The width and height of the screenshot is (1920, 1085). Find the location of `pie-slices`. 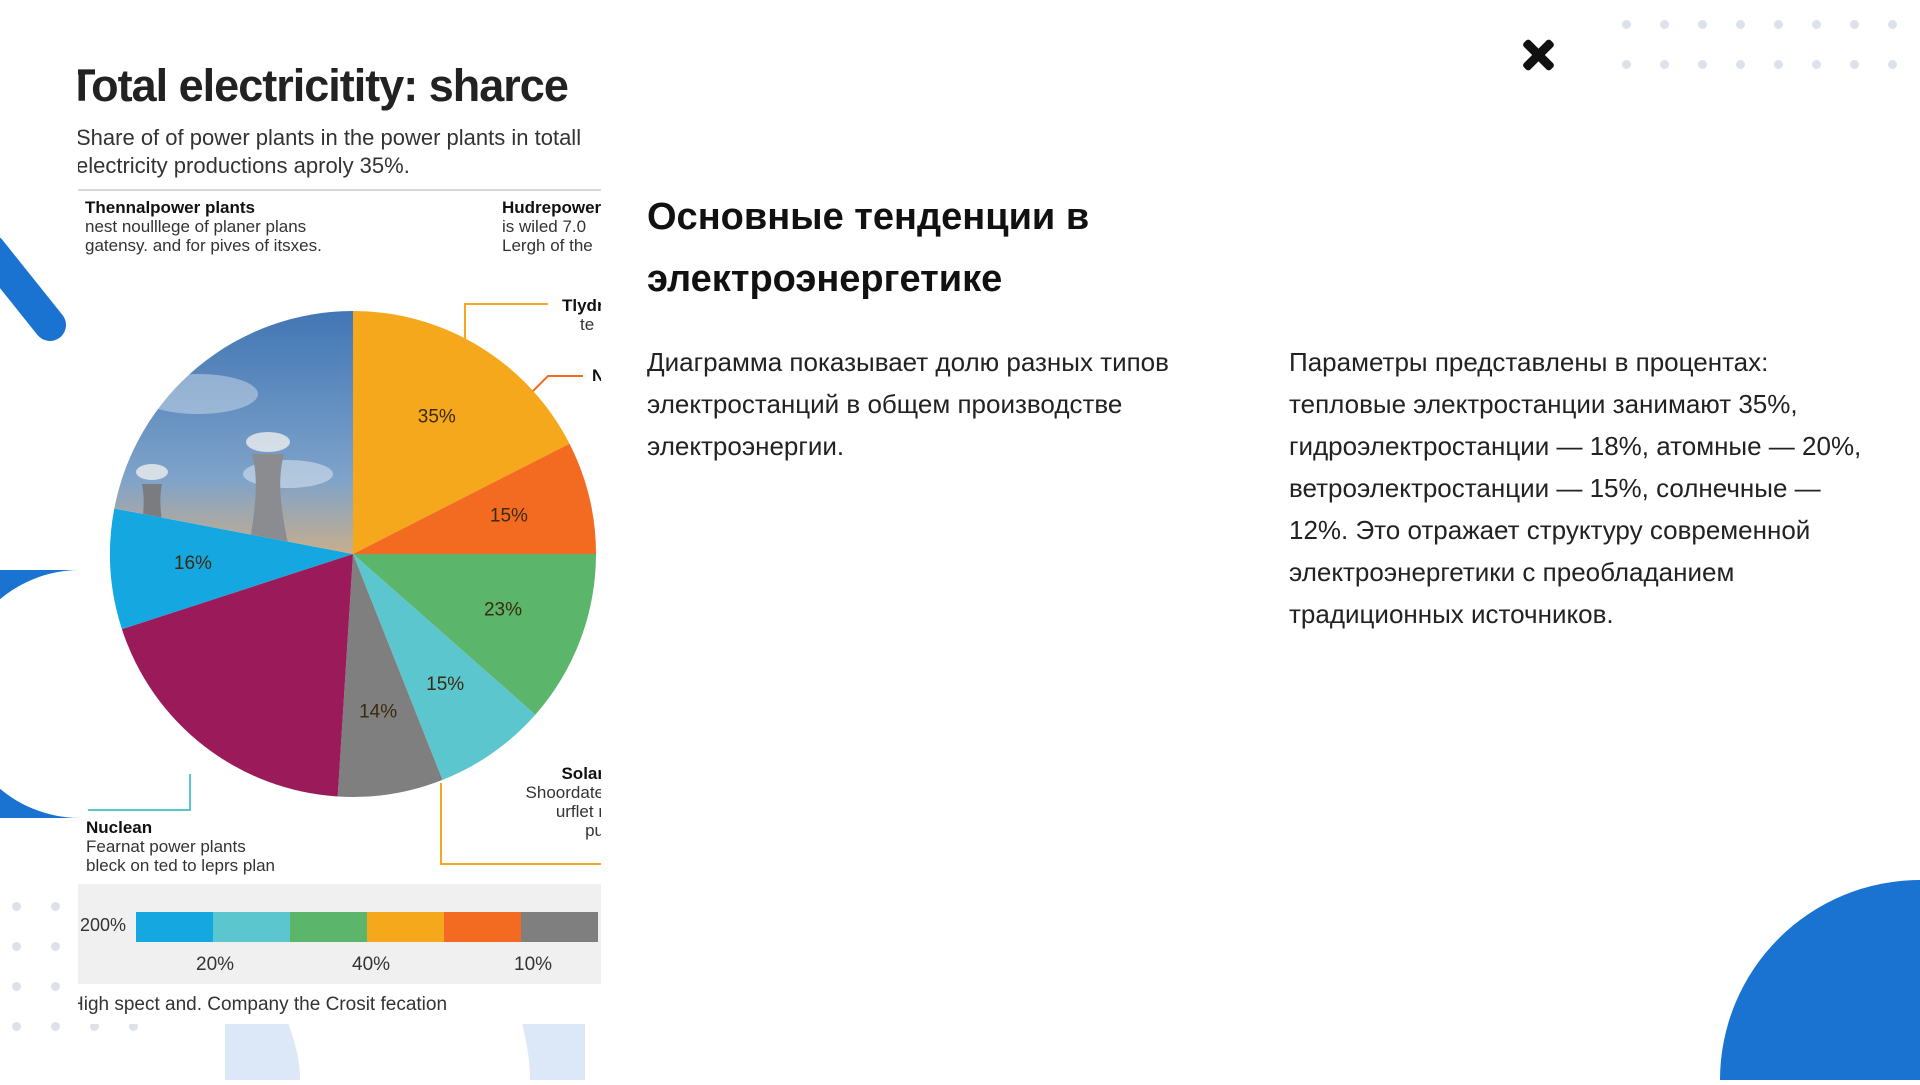

pie-slices is located at coordinates (353, 554).